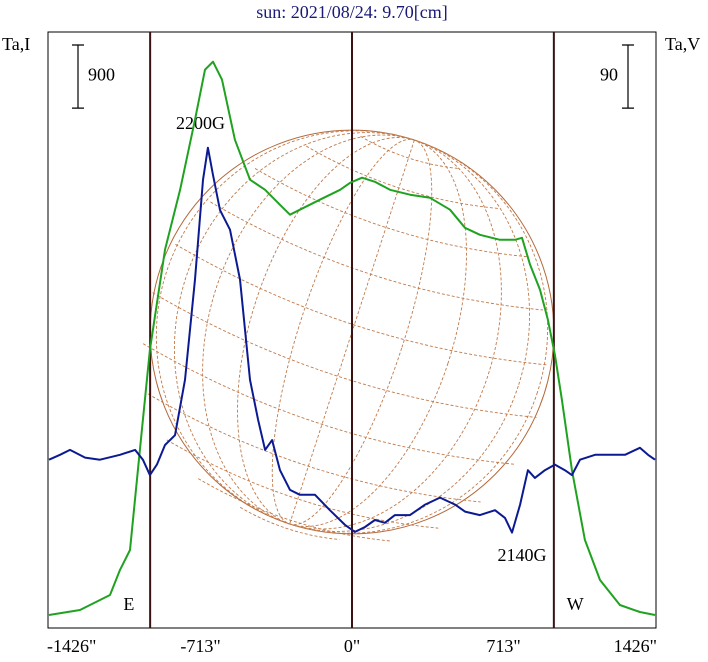  What do you see at coordinates (521, 555) in the screenshot?
I see `annotation: 2140G` at bounding box center [521, 555].